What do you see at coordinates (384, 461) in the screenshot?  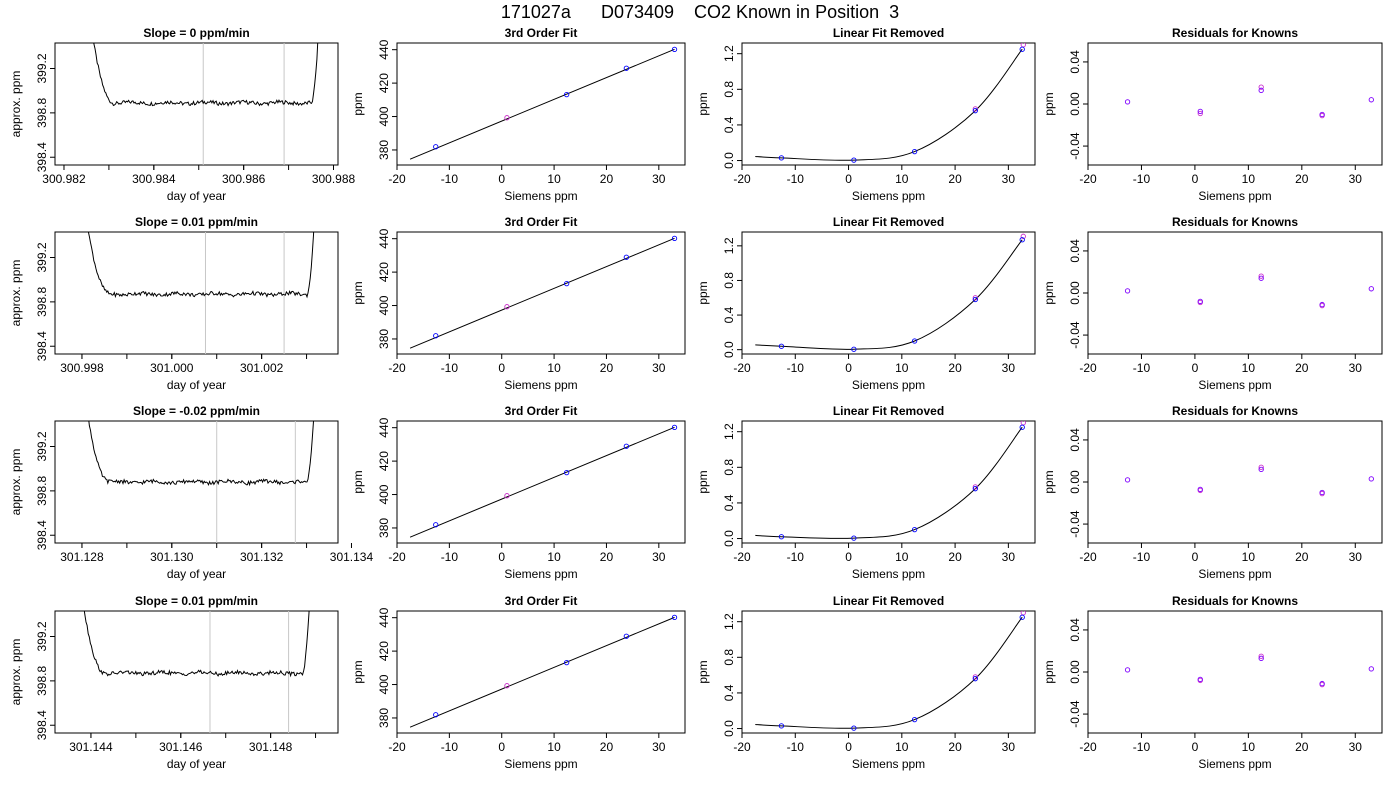 I see `y-tick-label: 420` at bounding box center [384, 461].